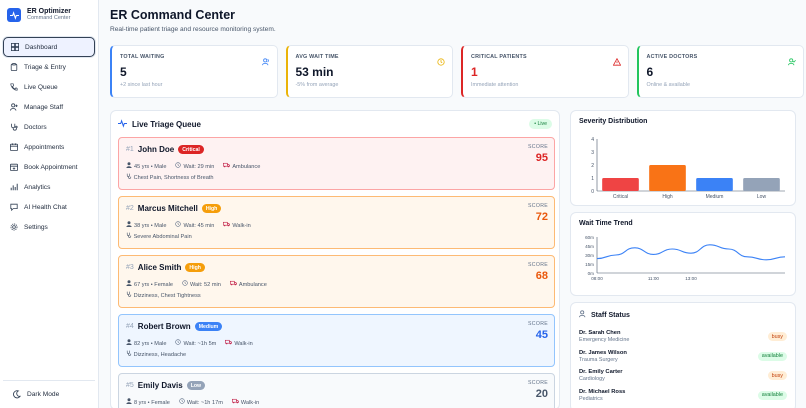 The height and width of the screenshot is (408, 806). Describe the element at coordinates (166, 124) in the screenshot. I see `queue-title: Live Triage Queue` at that location.